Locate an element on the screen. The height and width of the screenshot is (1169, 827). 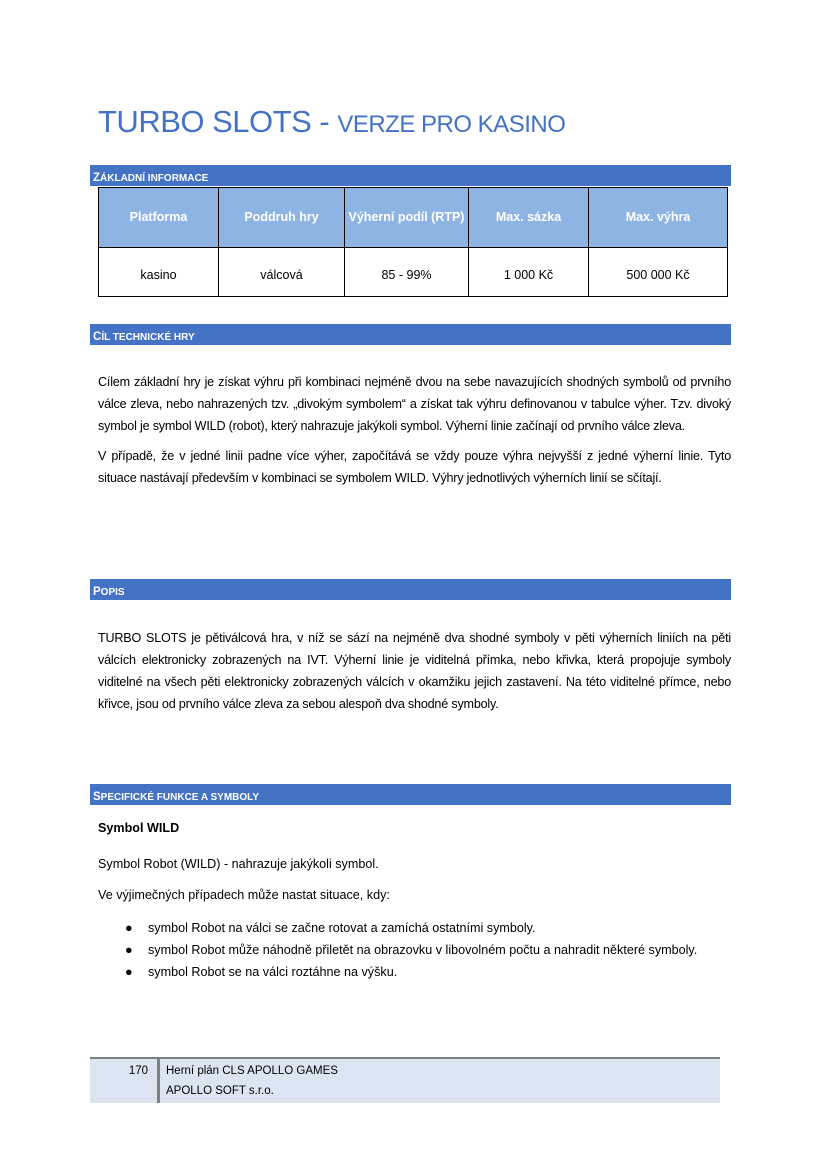
cell-subtype: válcová is located at coordinates (281, 272).